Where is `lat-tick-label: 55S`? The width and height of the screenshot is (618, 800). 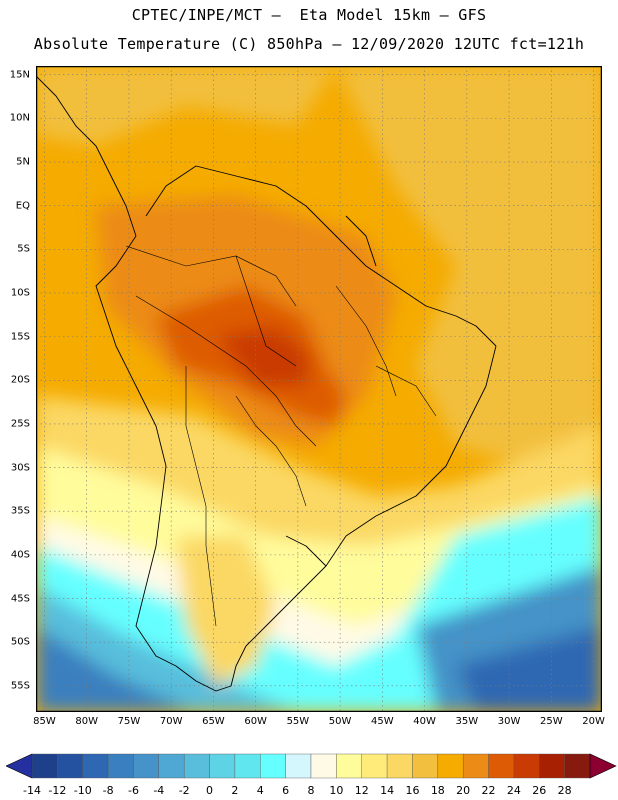
lat-tick-label: 55S is located at coordinates (20, 686).